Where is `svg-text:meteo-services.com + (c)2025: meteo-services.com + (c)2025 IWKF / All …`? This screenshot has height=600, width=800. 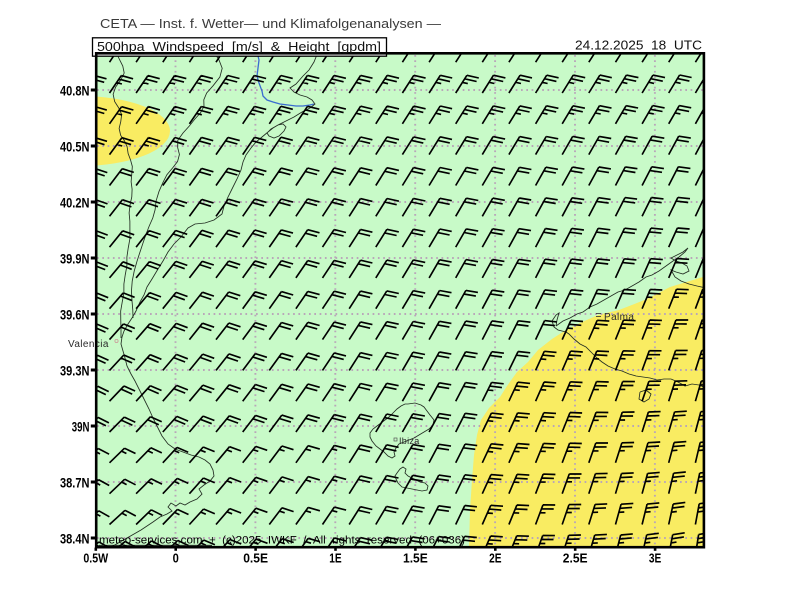 svg-text:meteo-services.com + (c)2025: meteo-services.com + (c)2025 IWKF / All … is located at coordinates (282, 541).